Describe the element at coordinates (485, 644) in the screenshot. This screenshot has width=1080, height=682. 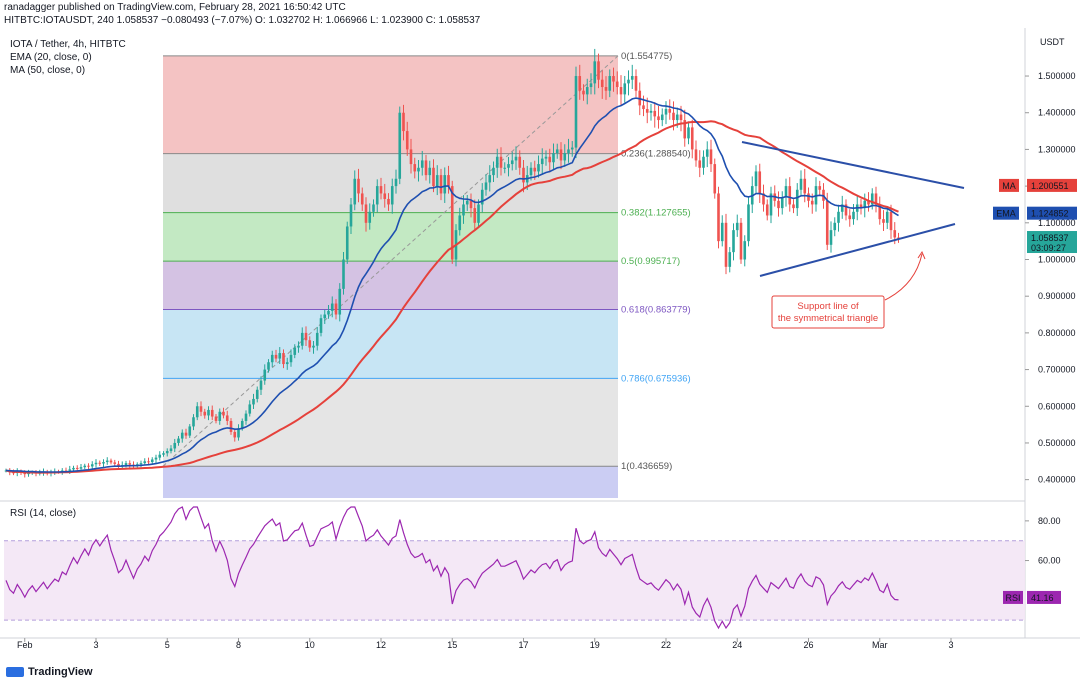
I see `time-axis: Feb 3 5 8 10 12 15 17 19 22 24 26 Mar 3` at that location.